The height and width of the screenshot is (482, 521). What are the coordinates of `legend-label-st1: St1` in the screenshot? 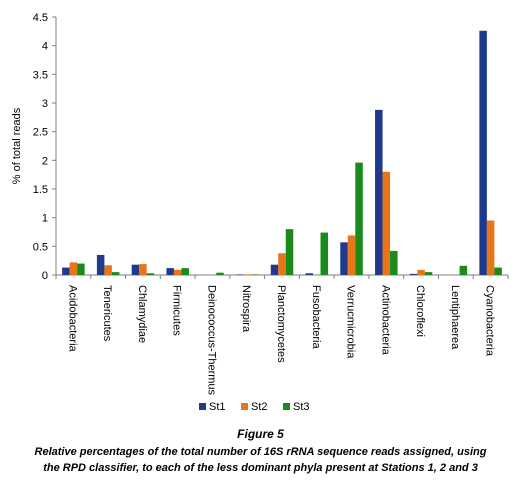 It's located at (217, 407).